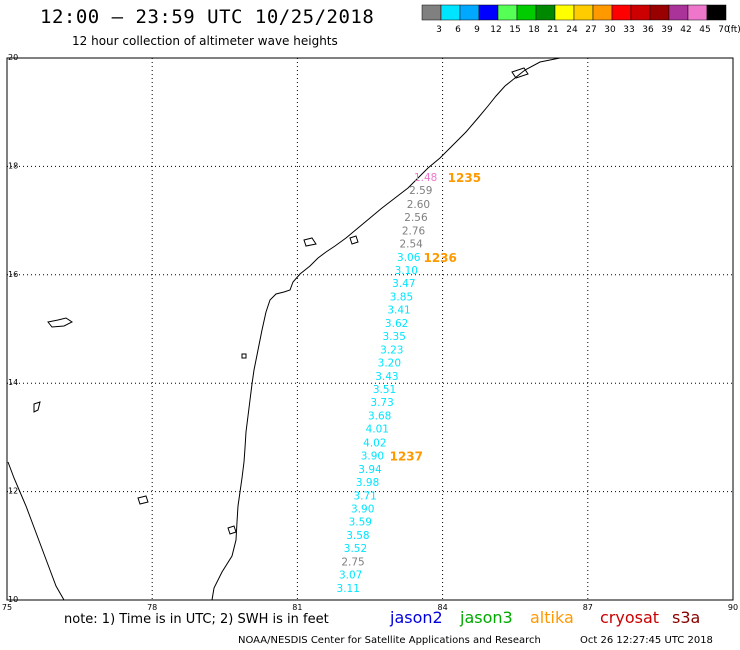 The height and width of the screenshot is (650, 740). What do you see at coordinates (152, 606) in the screenshot?
I see `x-tick-label: 78` at bounding box center [152, 606].